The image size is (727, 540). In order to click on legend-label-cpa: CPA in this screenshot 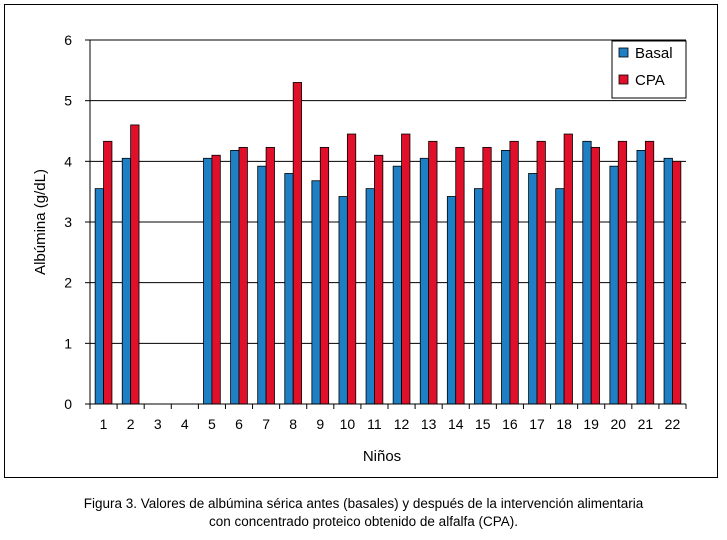, I will do `click(650, 80)`.